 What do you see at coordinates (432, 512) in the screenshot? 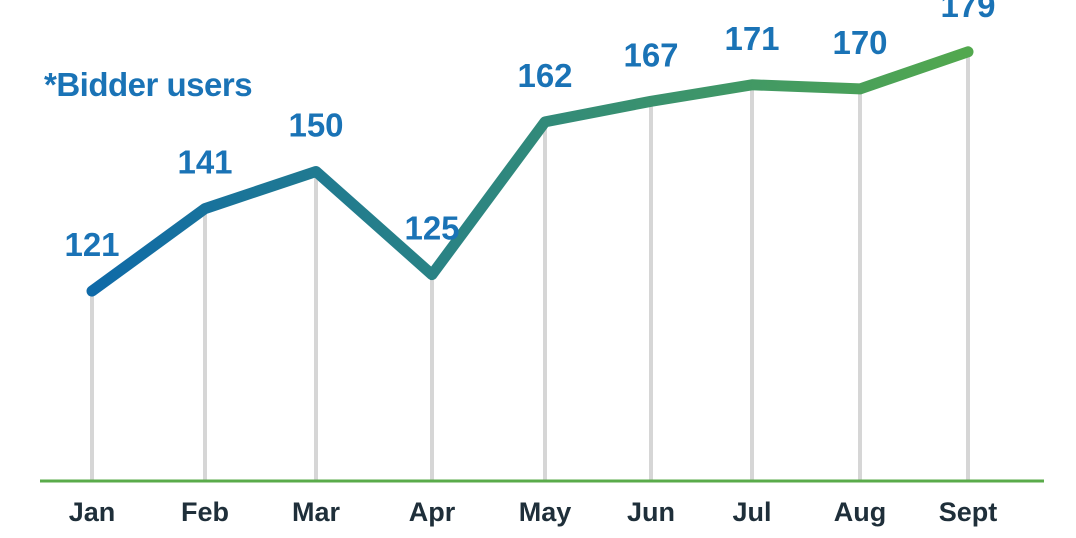
I see `x-tick-label: Apr` at bounding box center [432, 512].